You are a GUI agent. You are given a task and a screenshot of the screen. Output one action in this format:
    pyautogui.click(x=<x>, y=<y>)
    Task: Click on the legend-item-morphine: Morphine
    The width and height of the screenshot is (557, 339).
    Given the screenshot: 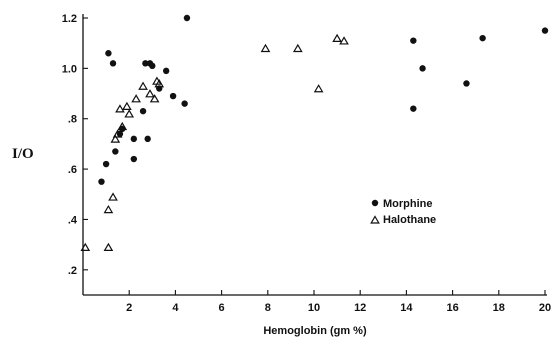 What is the action you would take?
    pyautogui.click(x=402, y=204)
    